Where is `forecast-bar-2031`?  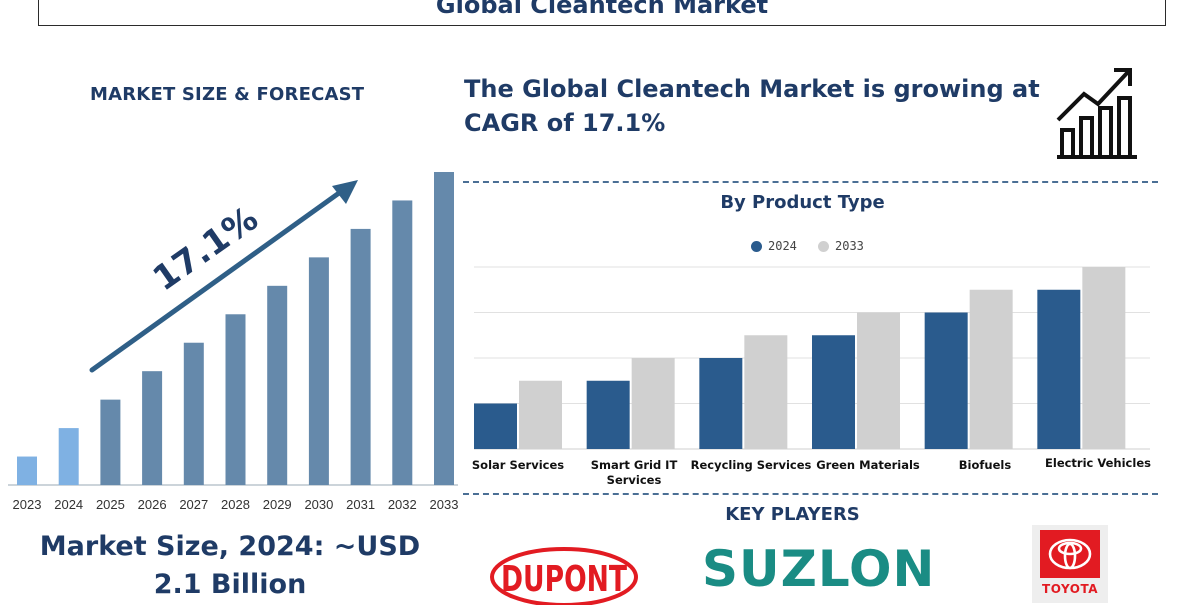
forecast-bar-2031 is located at coordinates (360, 356).